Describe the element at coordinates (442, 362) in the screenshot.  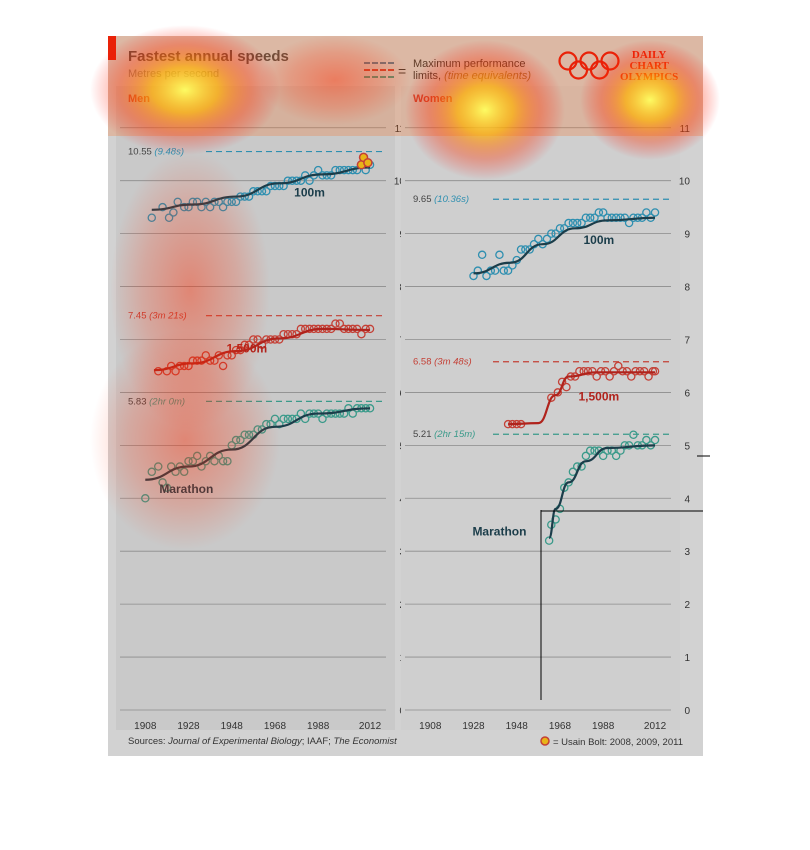
I see `limit-label: 6.58 (3m 48s)` at that location.